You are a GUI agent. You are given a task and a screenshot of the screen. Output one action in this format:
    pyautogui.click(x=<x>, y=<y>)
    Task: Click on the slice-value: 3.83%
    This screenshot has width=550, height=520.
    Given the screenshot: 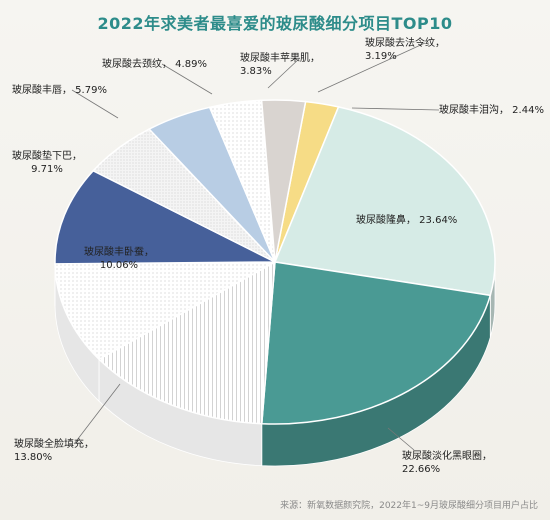 What is the action you would take?
    pyautogui.click(x=256, y=71)
    